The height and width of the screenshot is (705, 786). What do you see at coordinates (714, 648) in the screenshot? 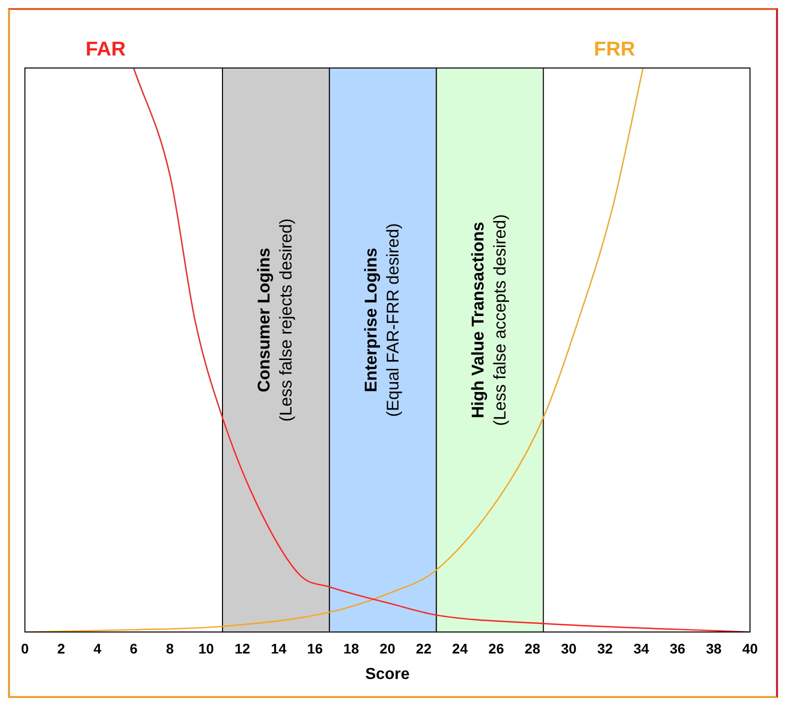
I see `x-tick-label: 38` at bounding box center [714, 648].